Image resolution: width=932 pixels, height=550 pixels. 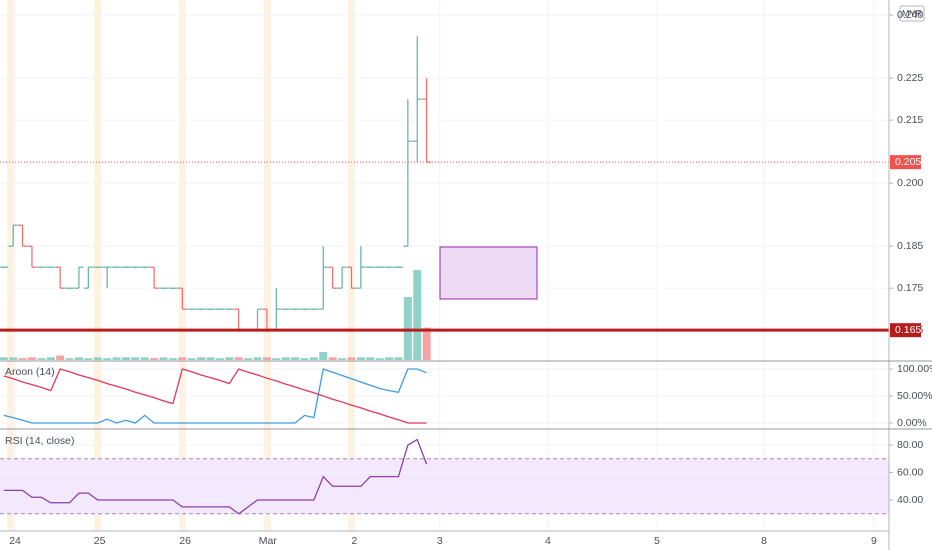 What do you see at coordinates (910, 246) in the screenshot?
I see `y-tick-label: 0.185` at bounding box center [910, 246].